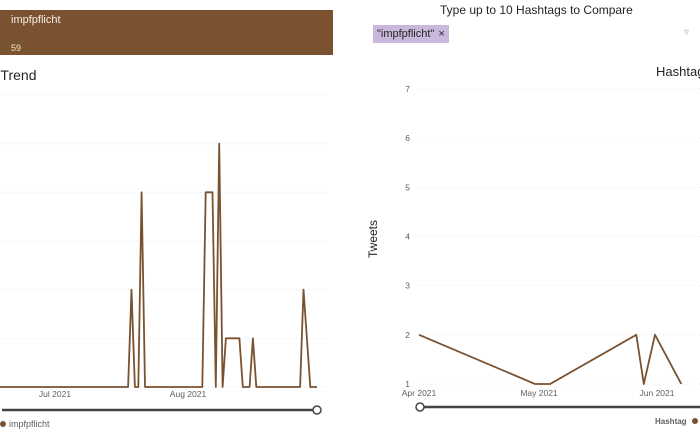  Describe the element at coordinates (55, 394) in the screenshot. I see `left-x-tick-label: Jul 2021` at that location.